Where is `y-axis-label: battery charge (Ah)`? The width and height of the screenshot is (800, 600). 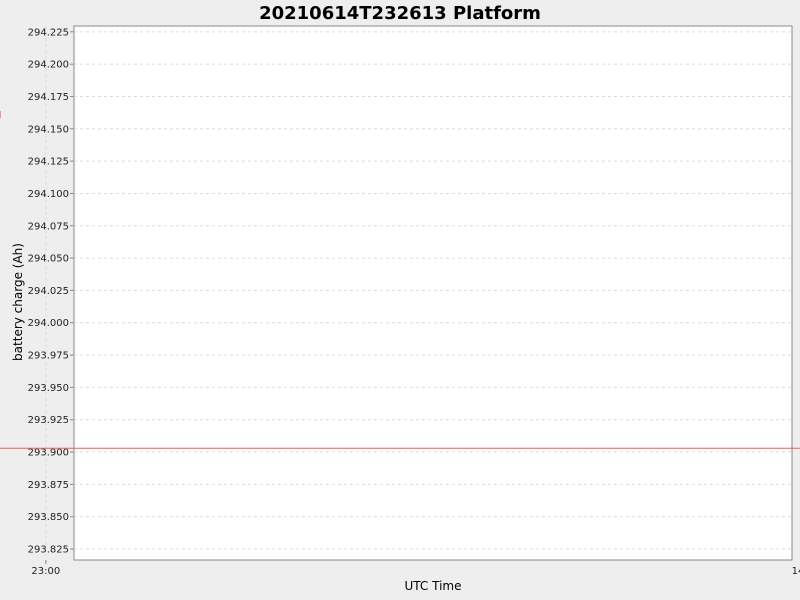
y-axis-label: battery charge (Ah) is located at coordinates (18, 302).